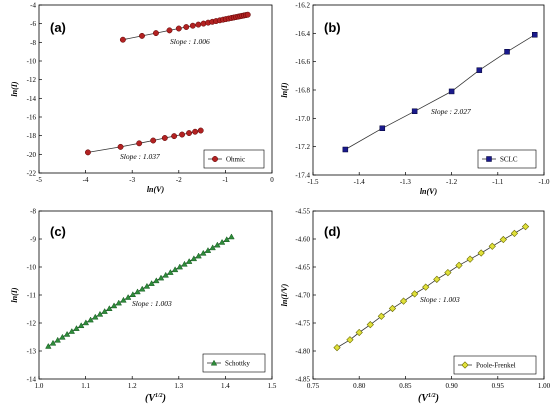 Image resolution: width=550 pixels, height=417 pixels. What do you see at coordinates (302, 62) in the screenshot?
I see `y-tick-label: -16.6` at bounding box center [302, 62].